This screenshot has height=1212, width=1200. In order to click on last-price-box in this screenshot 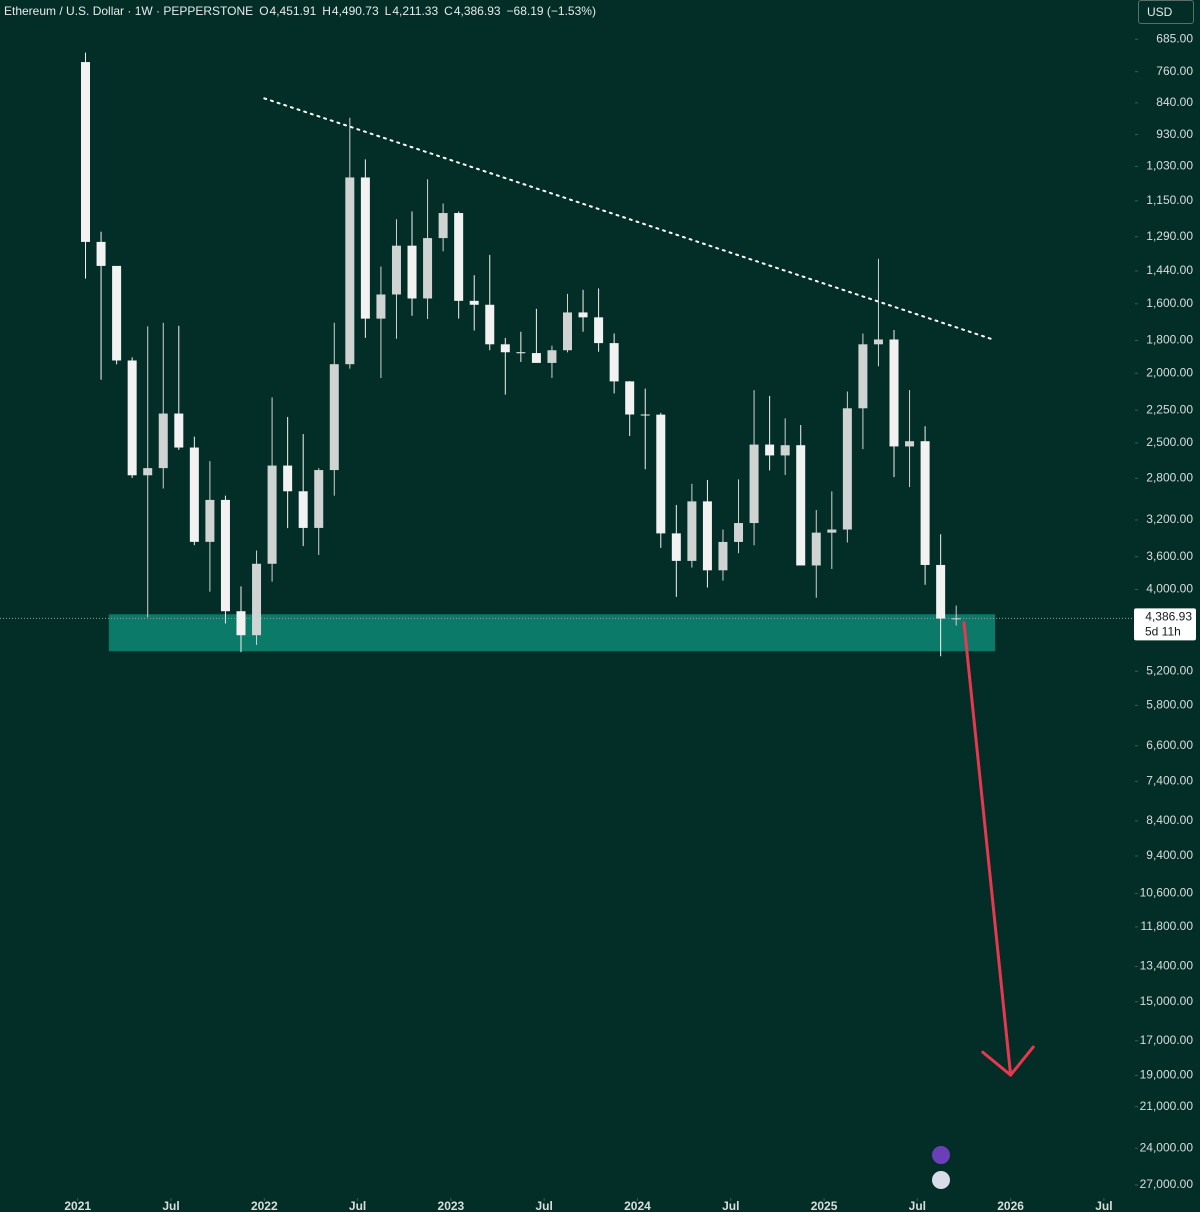, I will do `click(1165, 624)`.